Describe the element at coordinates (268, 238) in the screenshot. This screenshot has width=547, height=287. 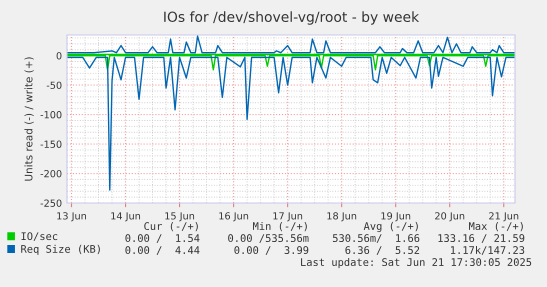
I see `text: 0.00 /535.56m` at that location.